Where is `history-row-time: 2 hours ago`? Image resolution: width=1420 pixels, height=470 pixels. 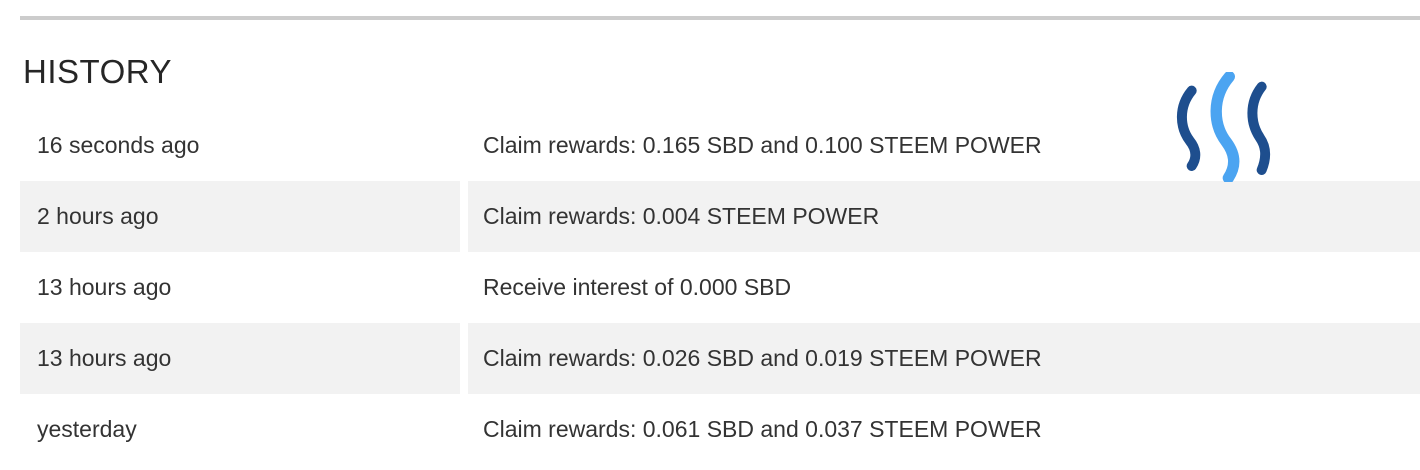
history-row-time: 2 hours ago is located at coordinates (240, 216).